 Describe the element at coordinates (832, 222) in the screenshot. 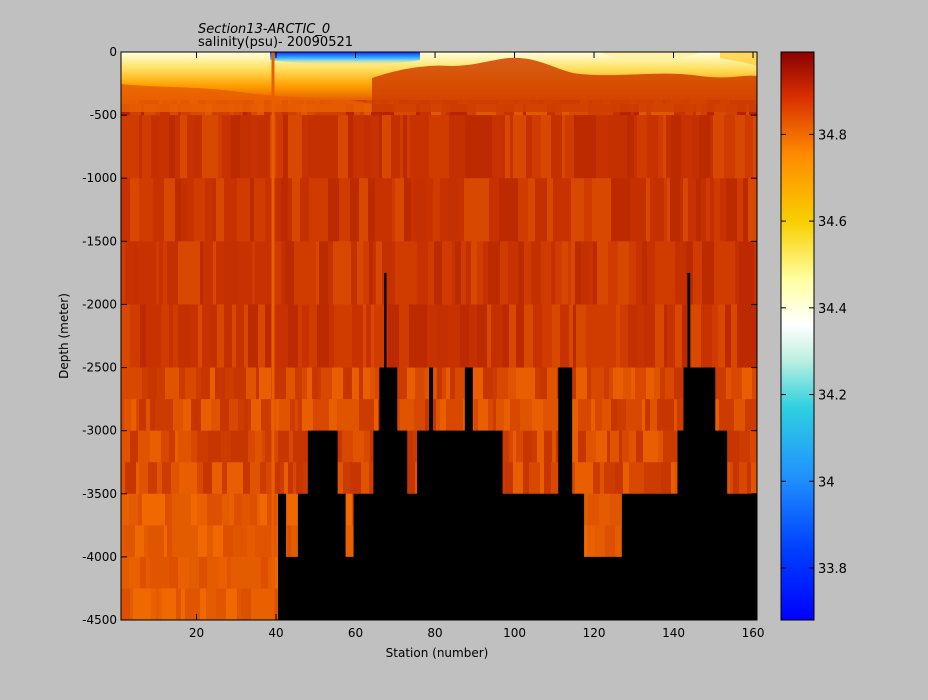

I see `colorbar-tick-label: 34.6` at that location.